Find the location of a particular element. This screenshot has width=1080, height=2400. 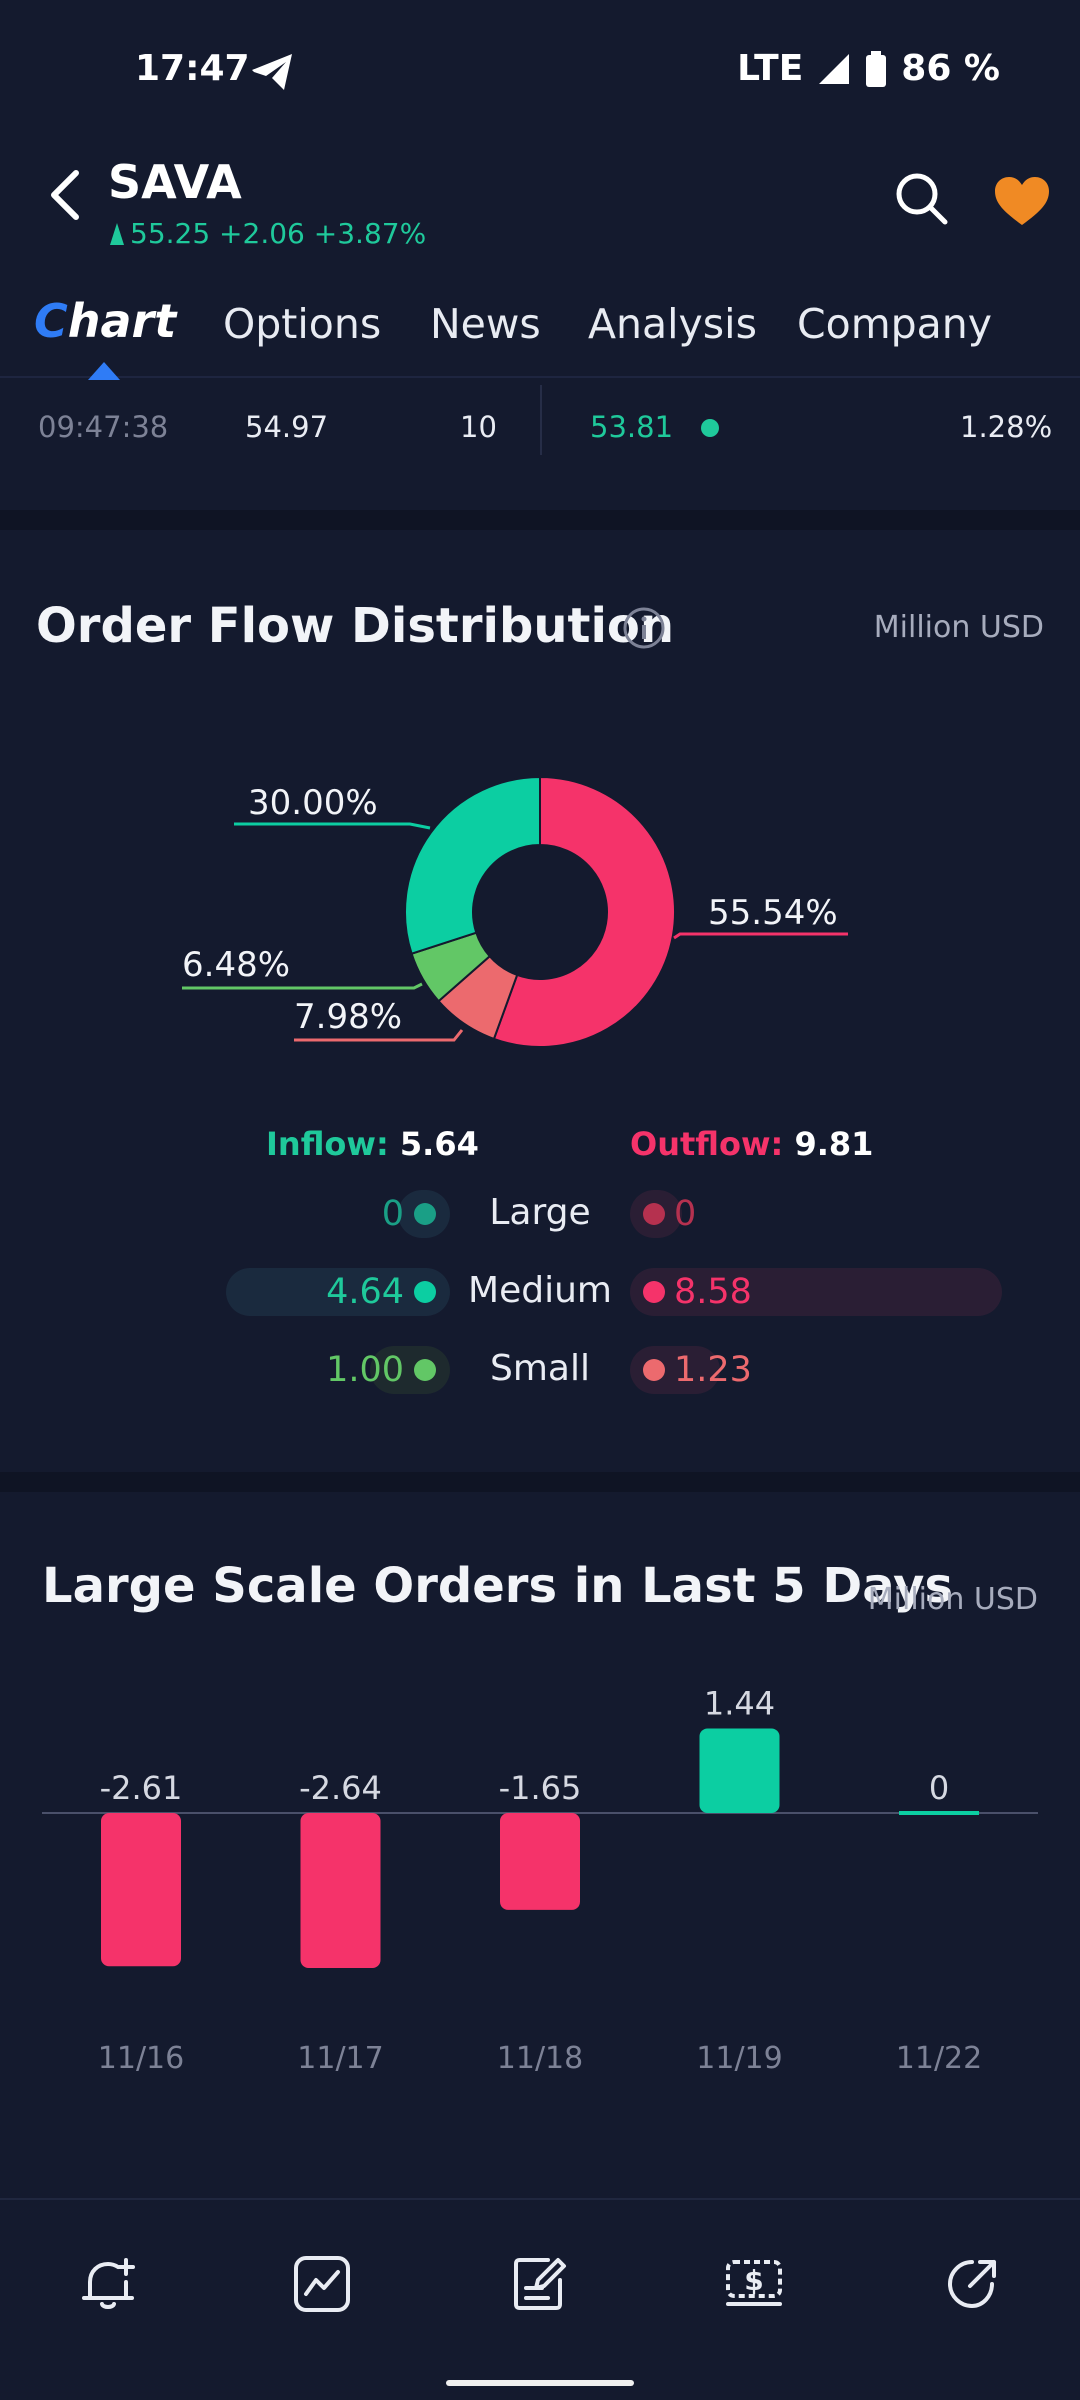

flow-row-small: 1.00 Small 1.23 is located at coordinates (540, 1370).